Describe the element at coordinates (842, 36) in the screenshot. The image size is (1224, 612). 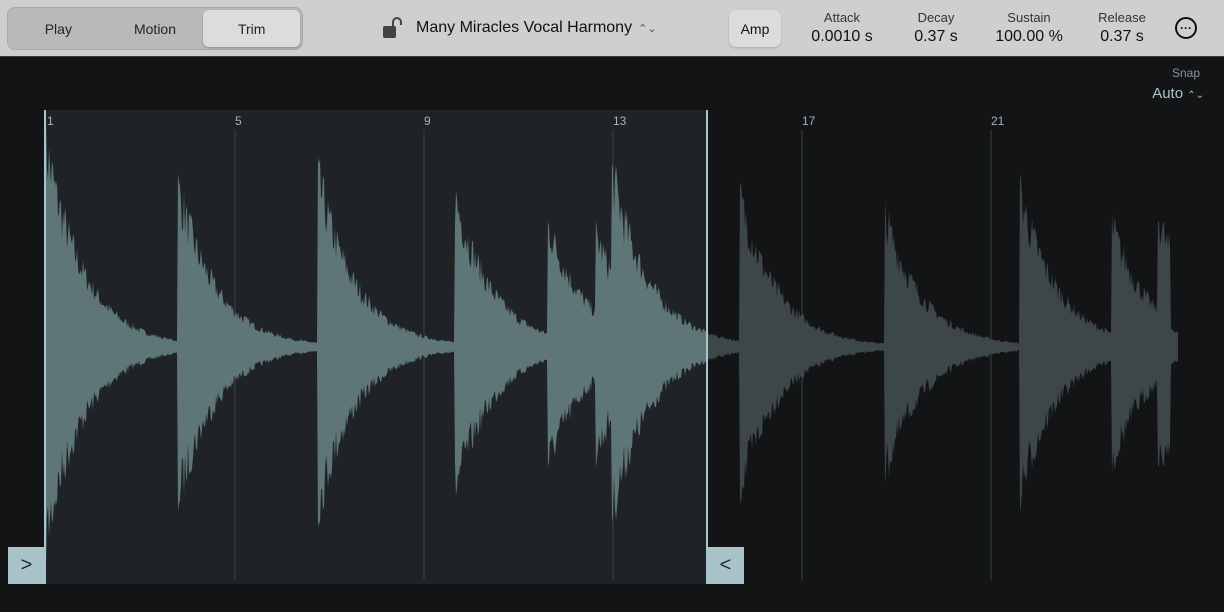
I see `attack-value: 0.0010 s` at that location.